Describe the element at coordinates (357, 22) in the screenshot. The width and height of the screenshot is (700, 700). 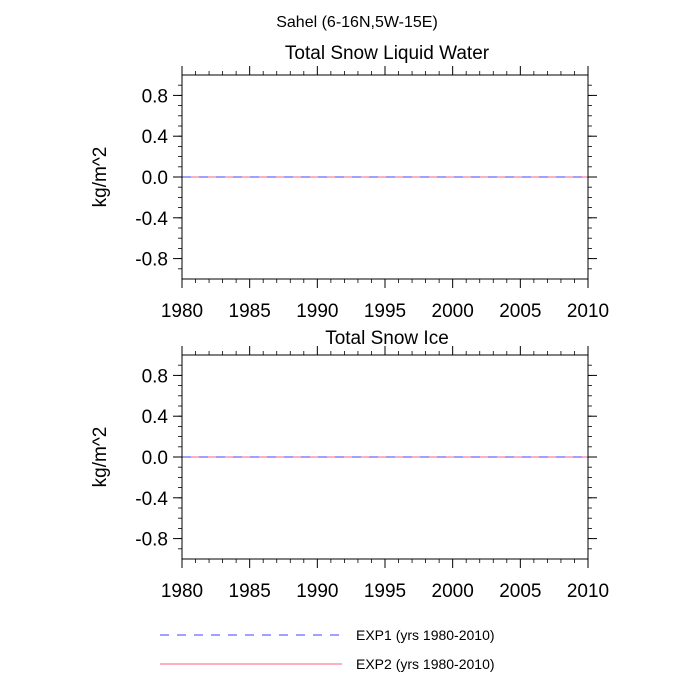
I see `figure-title: Sahel (6-16N,5W-15E)` at that location.